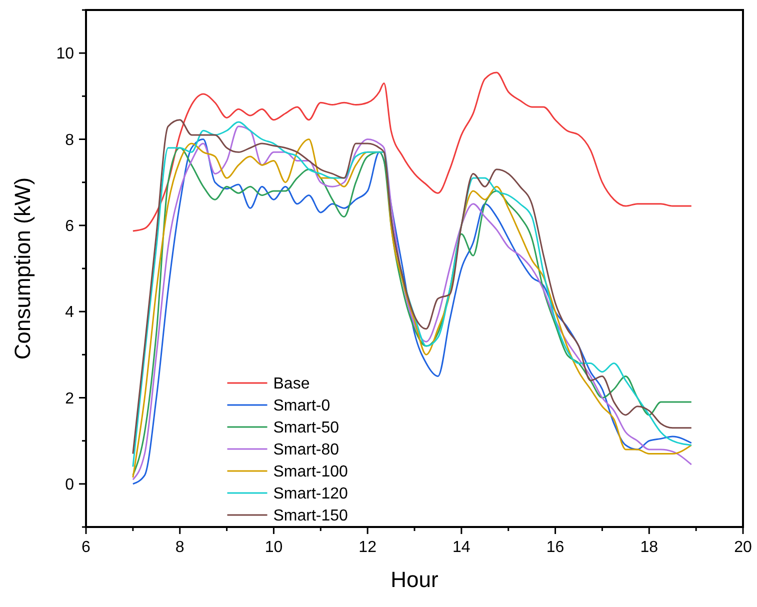 This screenshot has width=757, height=607. What do you see at coordinates (310, 494) in the screenshot?
I see `legend-label: Smart-120` at bounding box center [310, 494].